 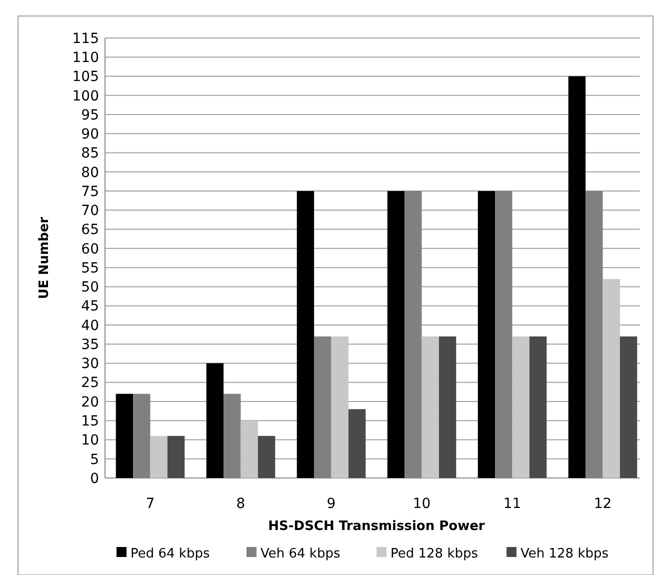 I want to click on y-tick-label: 30, so click(x=90, y=364).